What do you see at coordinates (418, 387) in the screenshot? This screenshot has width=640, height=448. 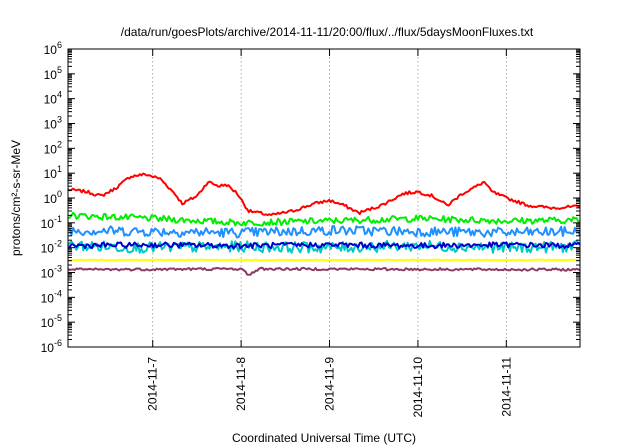 I see `x-tick-label: 2014-11-10` at bounding box center [418, 387].